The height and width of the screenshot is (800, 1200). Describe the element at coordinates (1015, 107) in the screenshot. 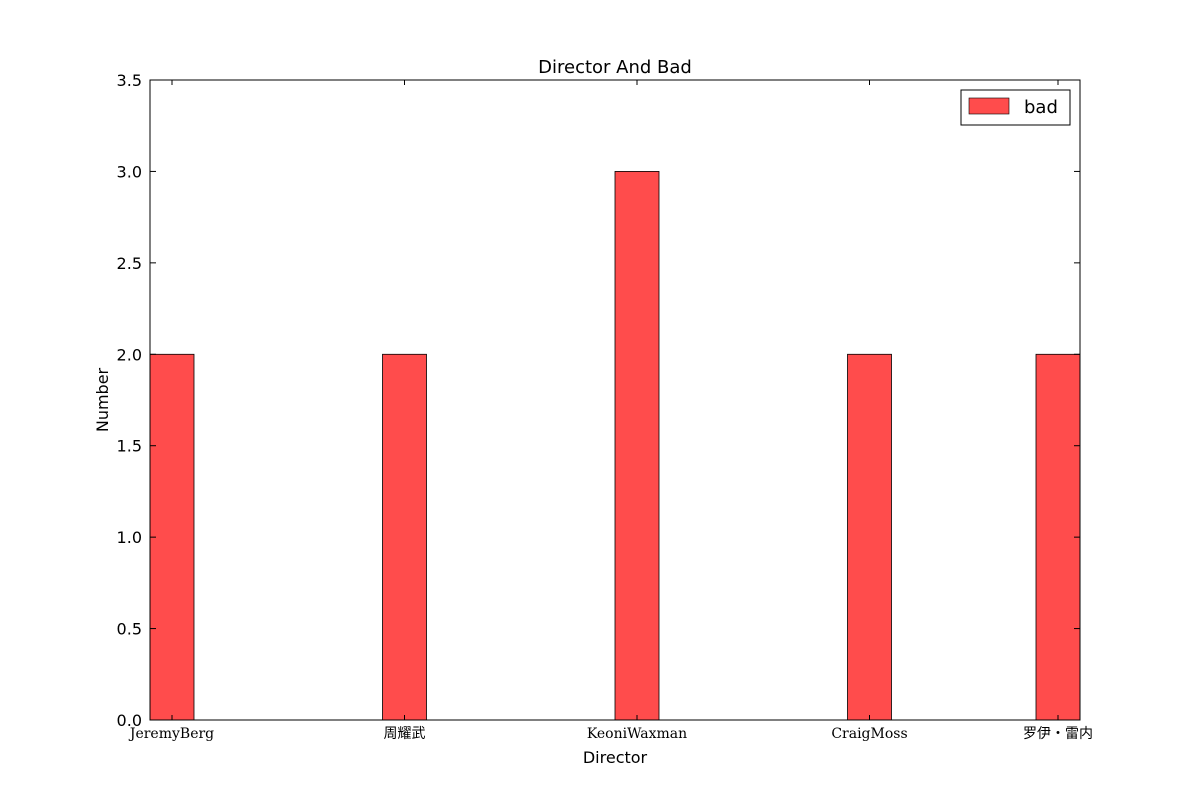

I see `legend: bad` at that location.